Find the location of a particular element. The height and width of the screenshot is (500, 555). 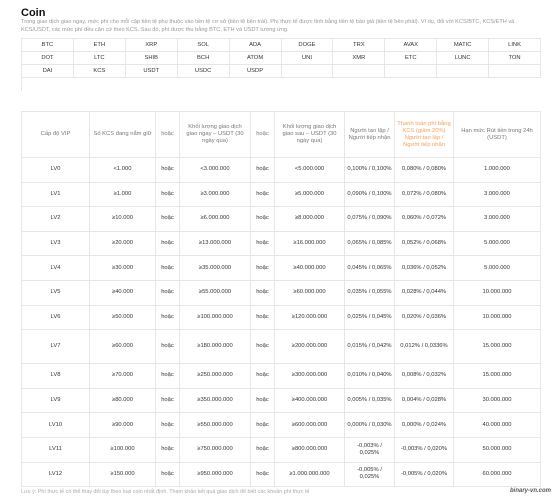

coin-cell: KCS is located at coordinates (99, 71).